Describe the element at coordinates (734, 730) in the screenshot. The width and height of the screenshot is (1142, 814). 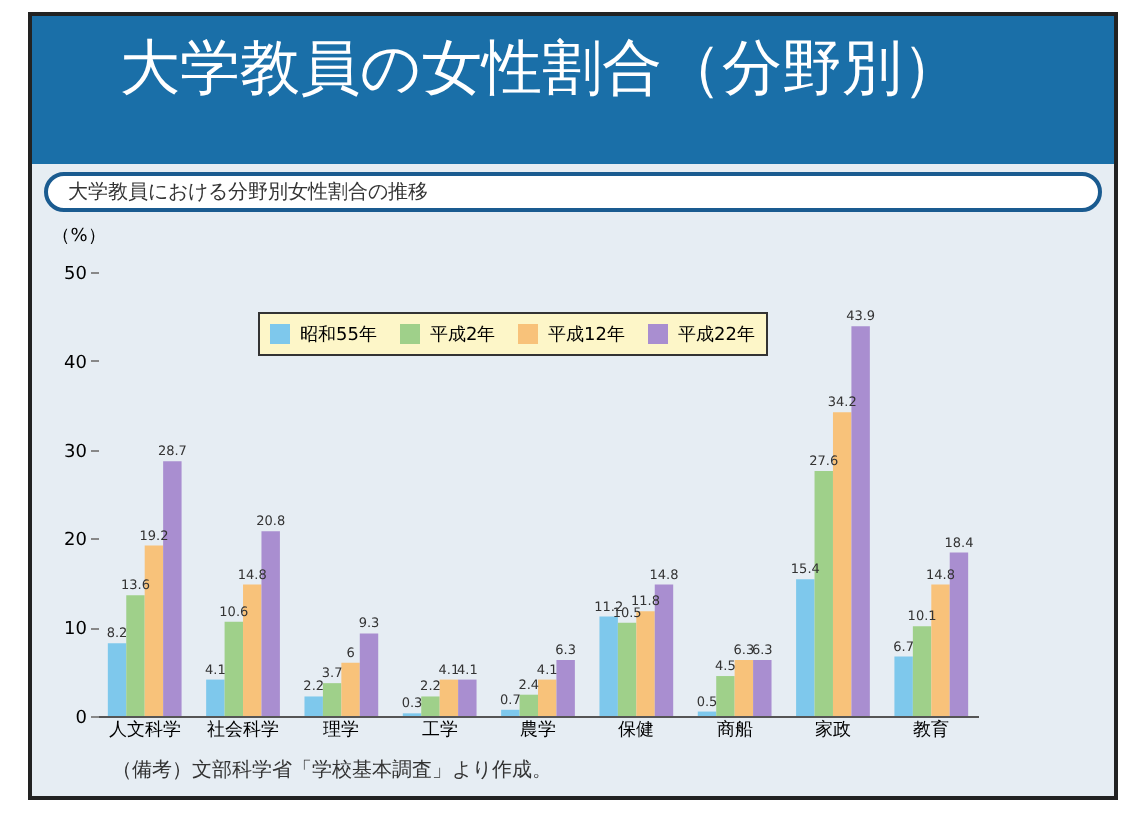
I see `x-tick-label: 商船` at that location.